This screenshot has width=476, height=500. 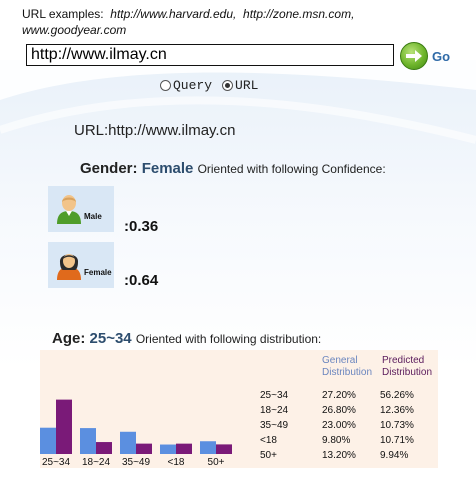 I want to click on x-tick-label: <18, so click(x=176, y=462).